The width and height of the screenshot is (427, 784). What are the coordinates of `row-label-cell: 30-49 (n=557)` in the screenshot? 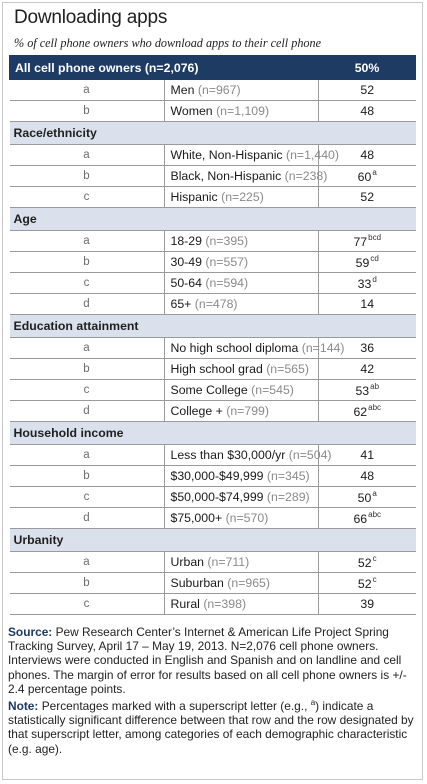 It's located at (241, 262).